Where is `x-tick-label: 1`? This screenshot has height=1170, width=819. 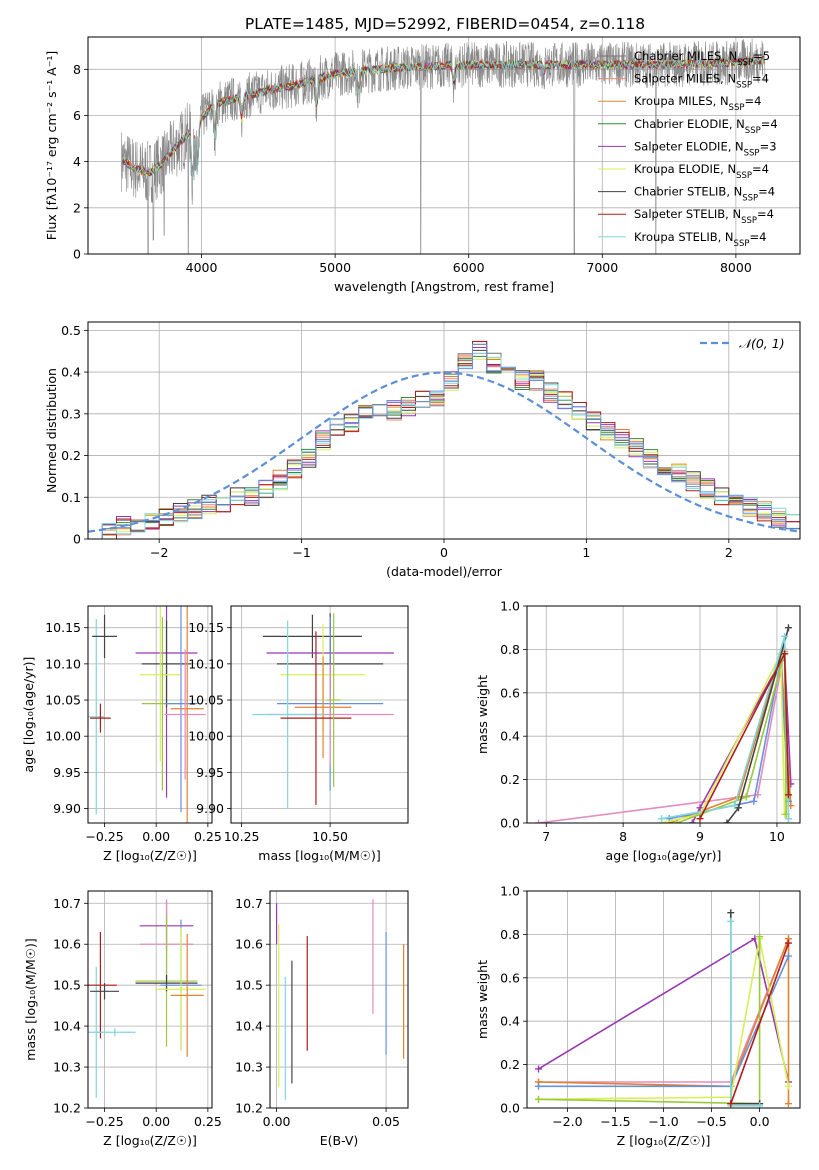 x-tick-label: 1 is located at coordinates (586, 552).